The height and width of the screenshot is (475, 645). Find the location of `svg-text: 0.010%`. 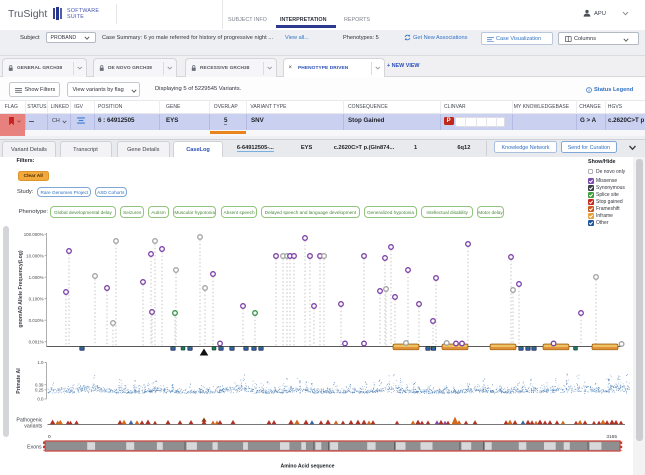

svg-text: 0.010% is located at coordinates (36, 320).